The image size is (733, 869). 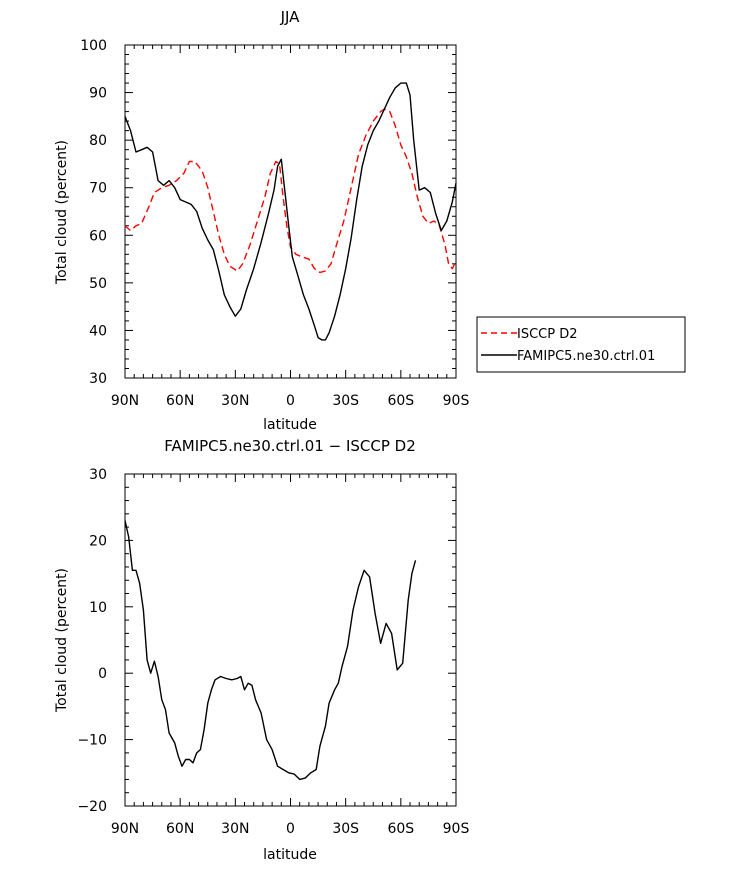 I want to click on y-tick-label: 100, so click(x=93, y=46).